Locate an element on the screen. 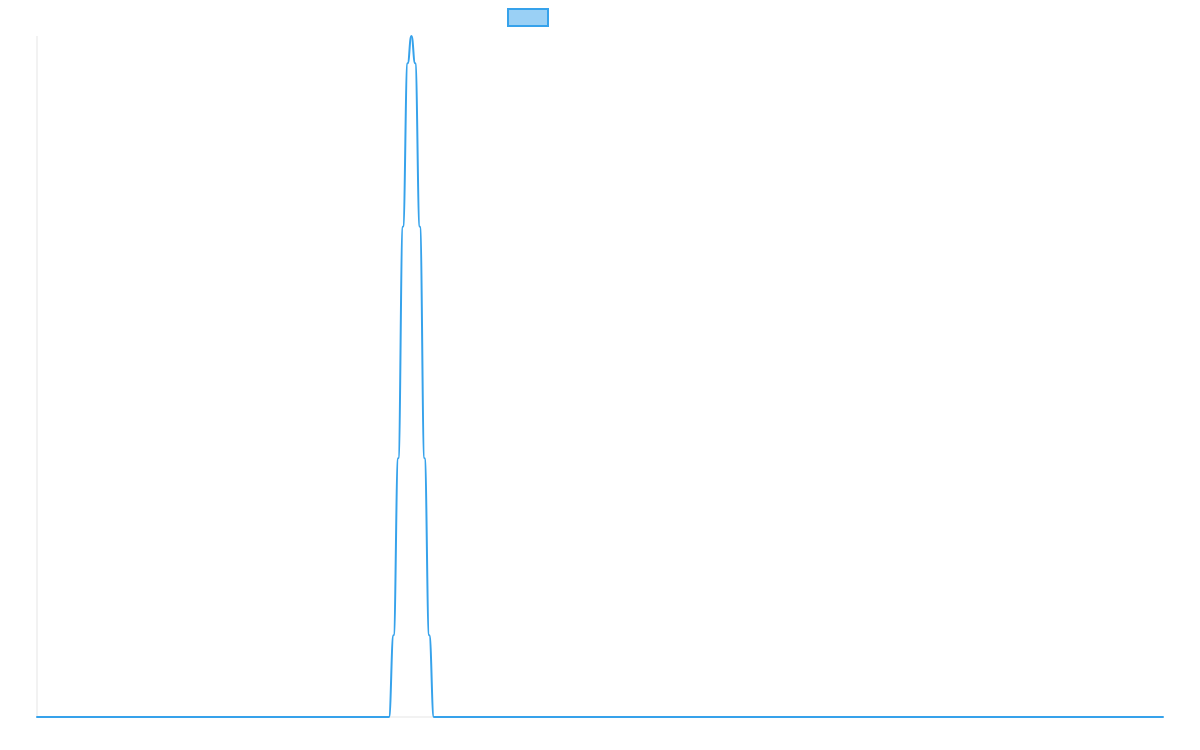  legend is located at coordinates (528, 17).